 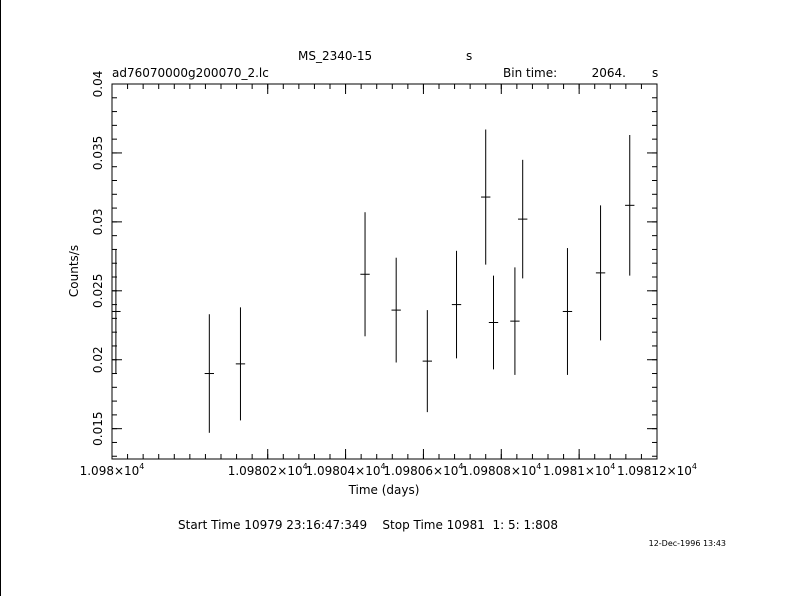 What do you see at coordinates (74, 271) in the screenshot?
I see `y-axis-label: Counts/s` at bounding box center [74, 271].